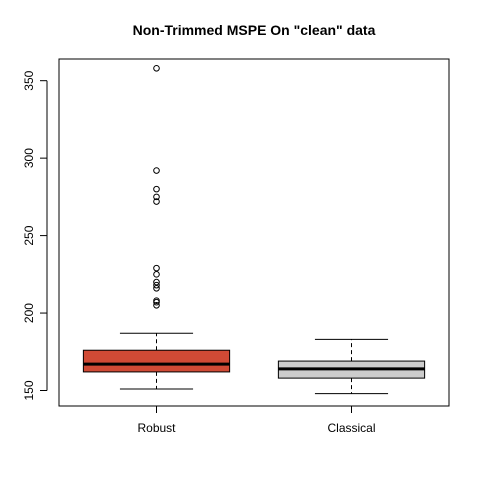  What do you see at coordinates (156, 361) in the screenshot?
I see `box-iqr` at bounding box center [156, 361].